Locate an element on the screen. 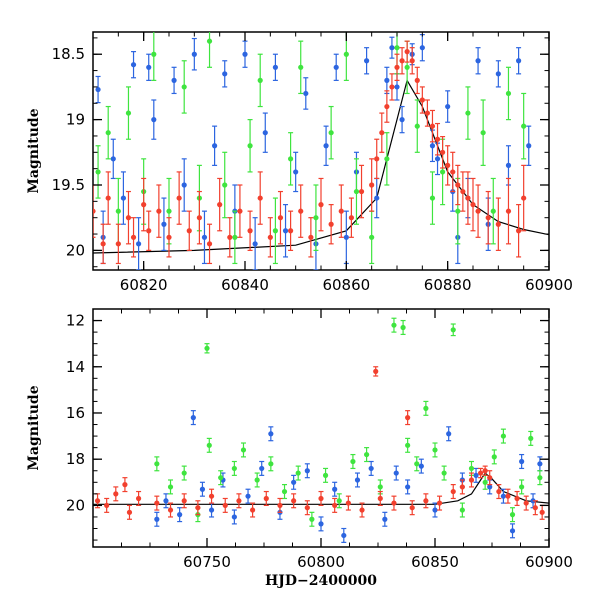 This screenshot has height=600, width=600. bottom-ytick-label: 12 is located at coordinates (75, 321).